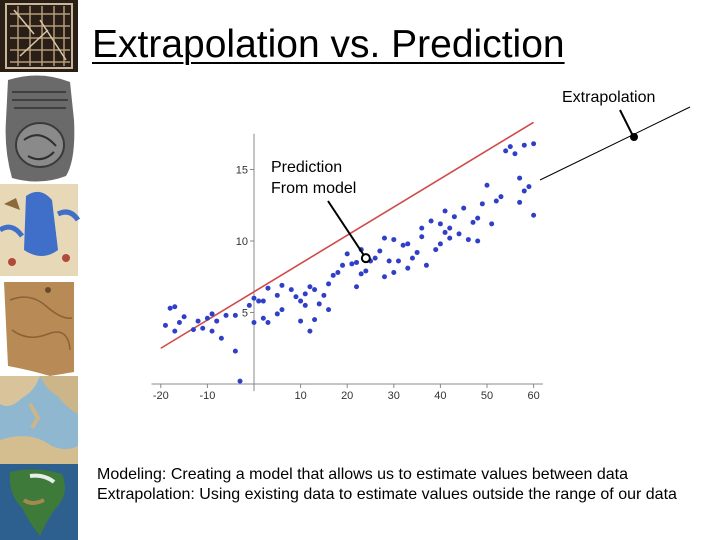 This screenshot has width=720, height=540. I want to click on medieval-map-image, so click(40, 230).